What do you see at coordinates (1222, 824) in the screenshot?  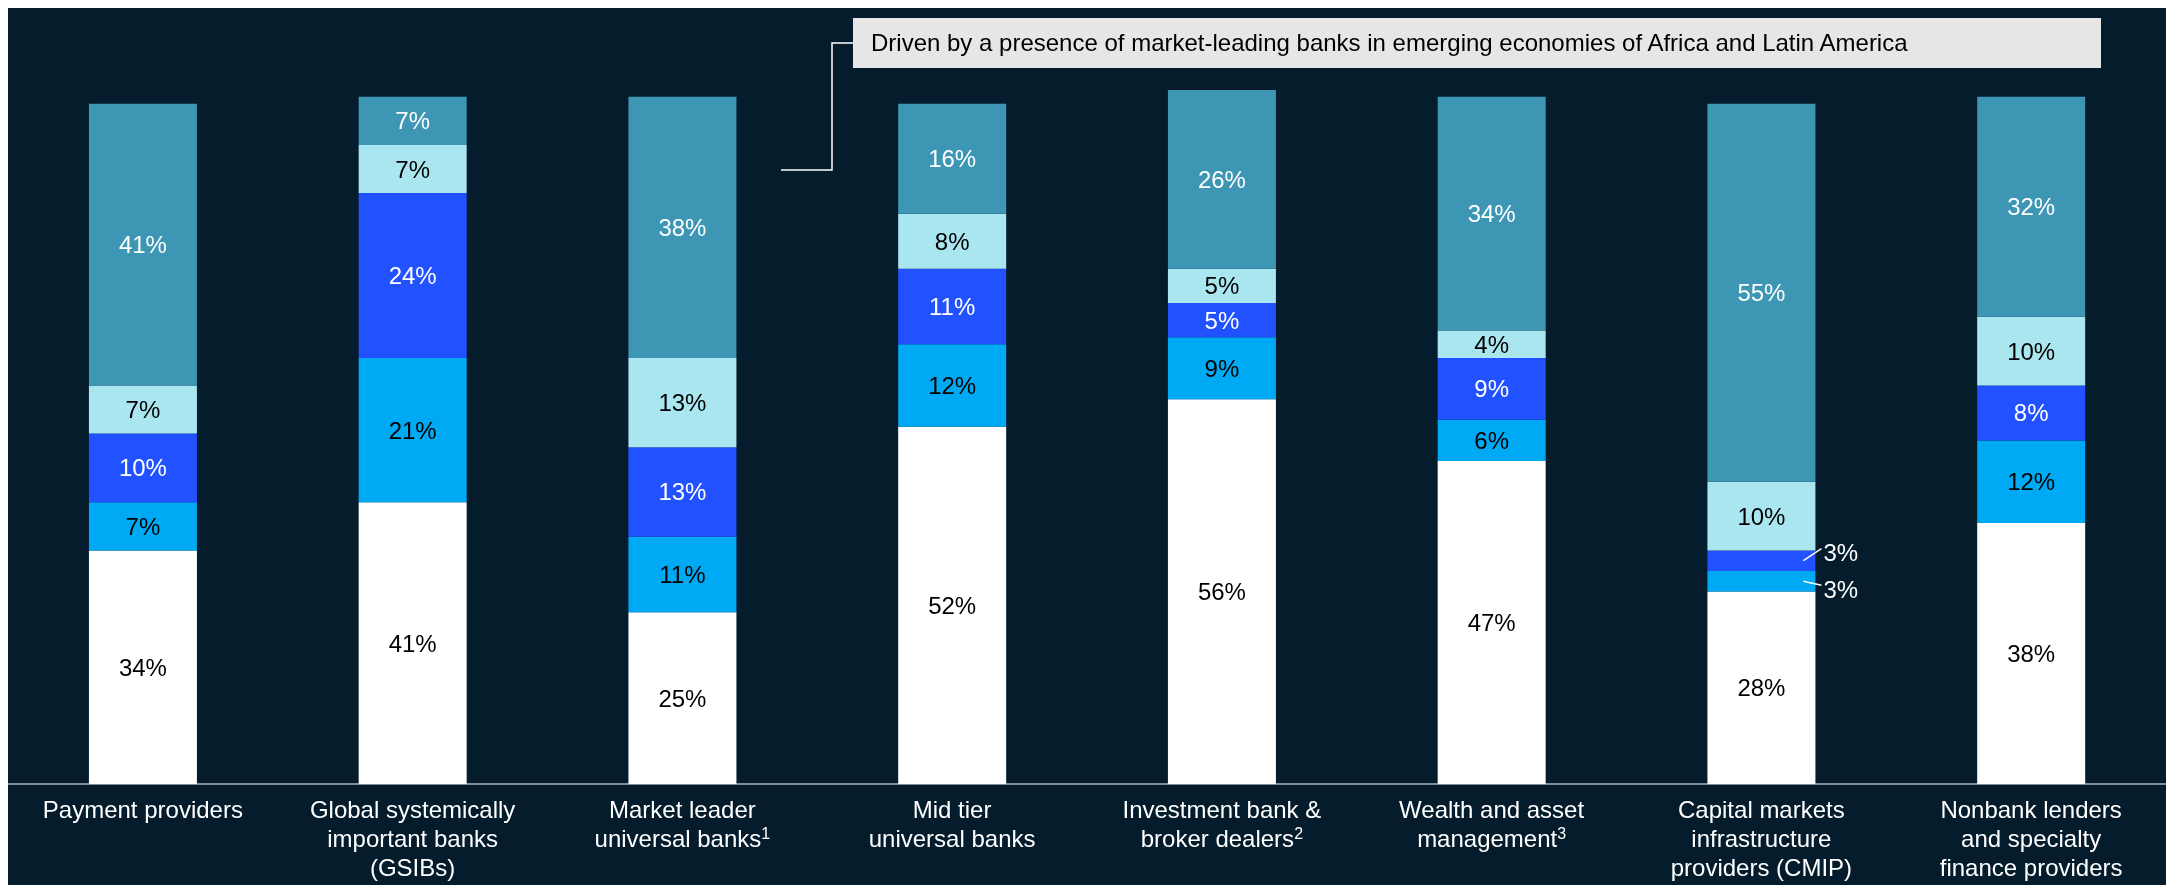 I see `x-tick-label: Investment bank & broker dealers$^{2}$` at bounding box center [1222, 824].